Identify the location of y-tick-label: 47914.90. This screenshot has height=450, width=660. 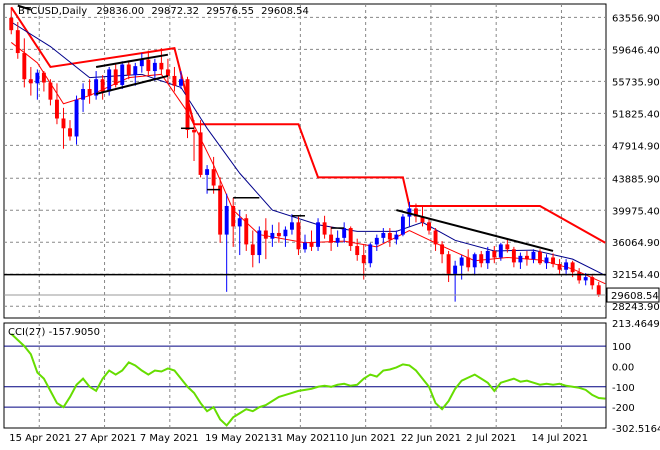
(636, 146).